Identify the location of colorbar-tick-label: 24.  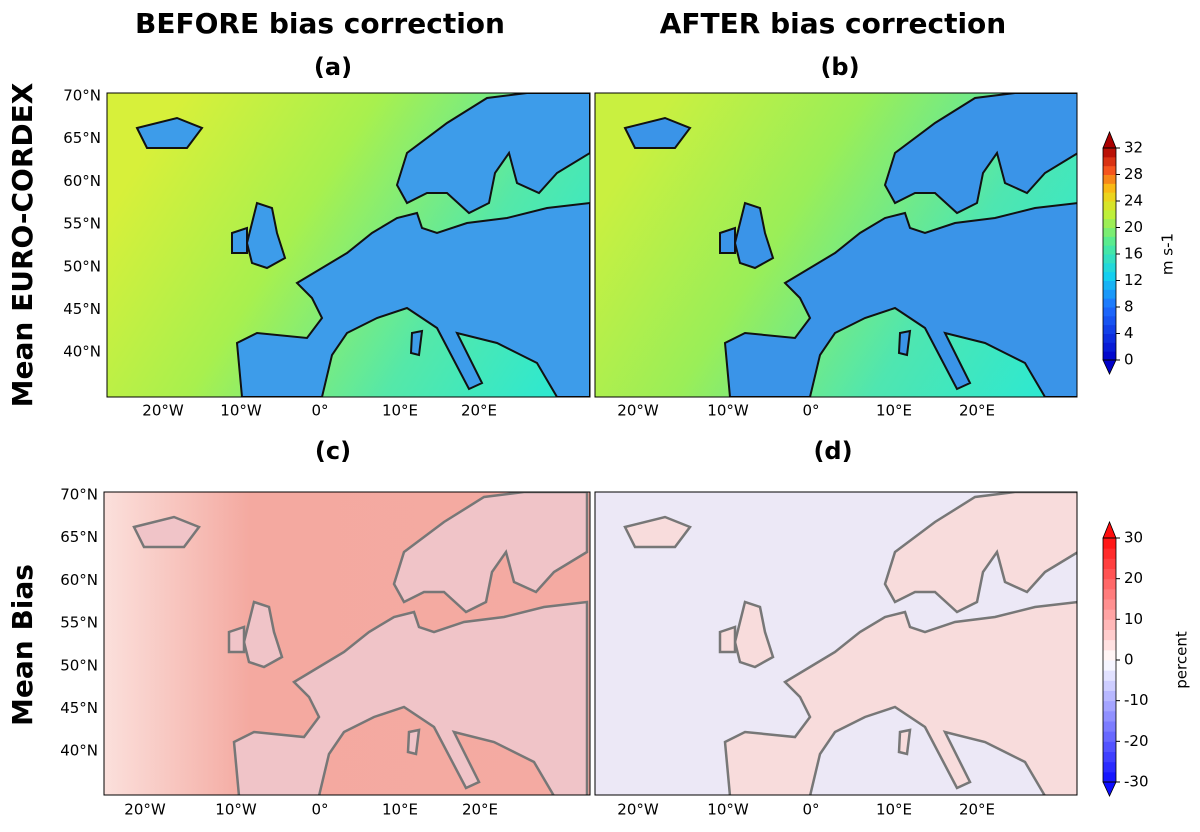
(1133, 201).